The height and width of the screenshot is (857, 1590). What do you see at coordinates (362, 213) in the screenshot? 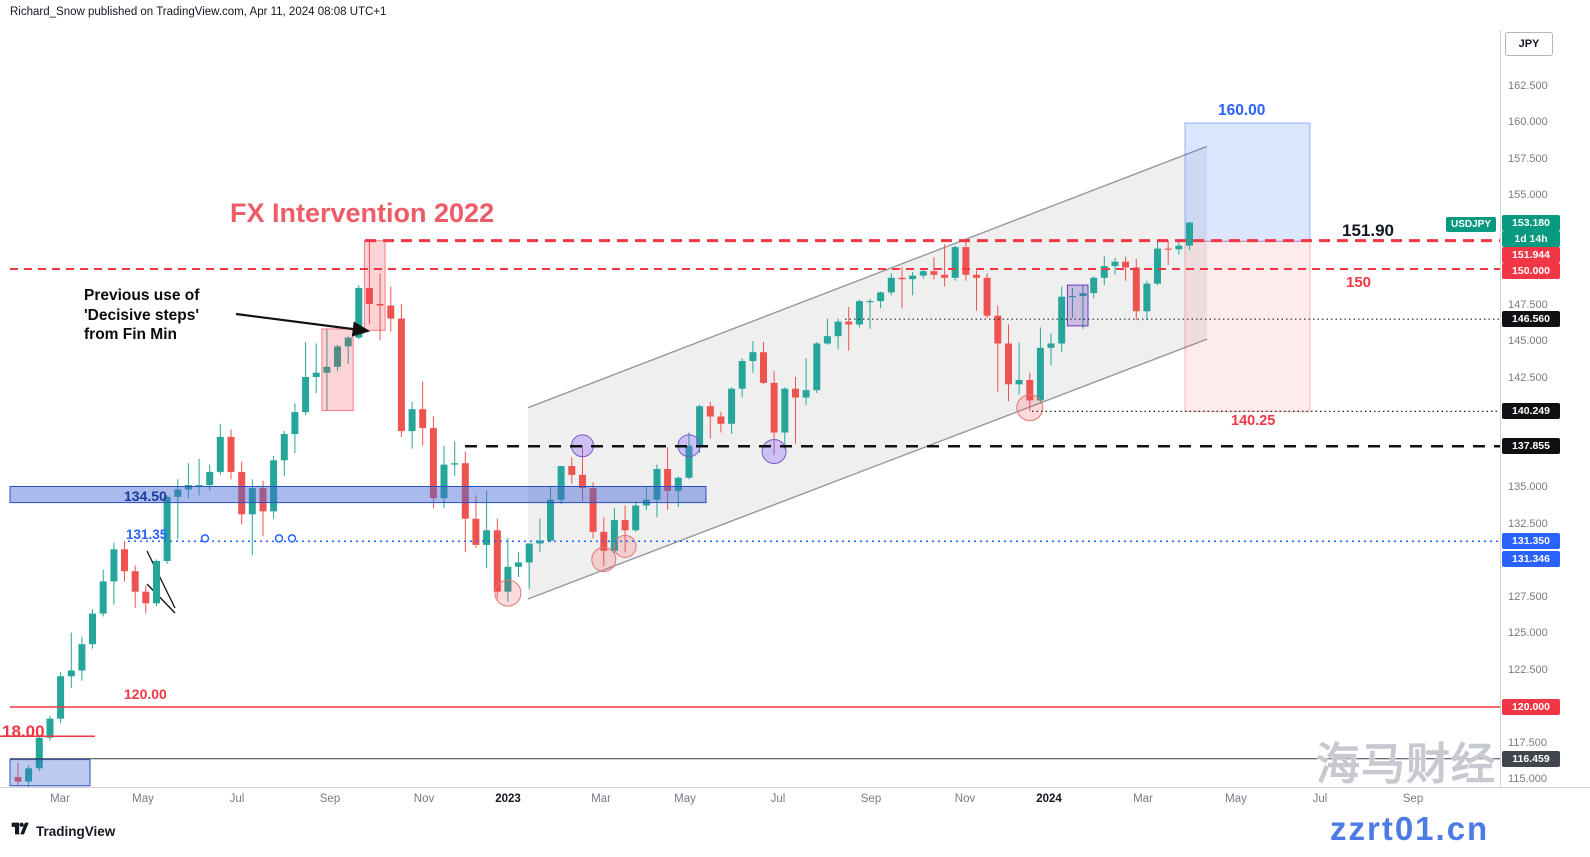
I see `annotation-fx-intervention: FX Intervention 2022` at bounding box center [362, 213].